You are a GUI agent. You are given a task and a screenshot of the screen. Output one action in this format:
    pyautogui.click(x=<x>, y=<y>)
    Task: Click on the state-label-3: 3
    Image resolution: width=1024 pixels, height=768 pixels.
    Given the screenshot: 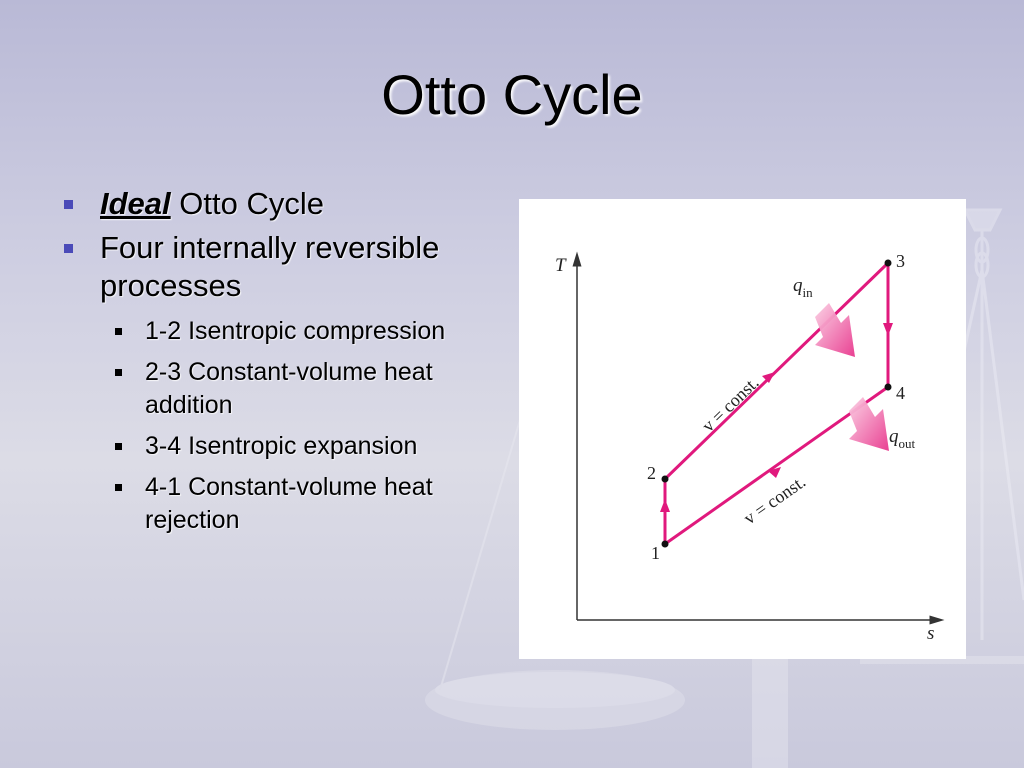 What is the action you would take?
    pyautogui.click(x=900, y=261)
    